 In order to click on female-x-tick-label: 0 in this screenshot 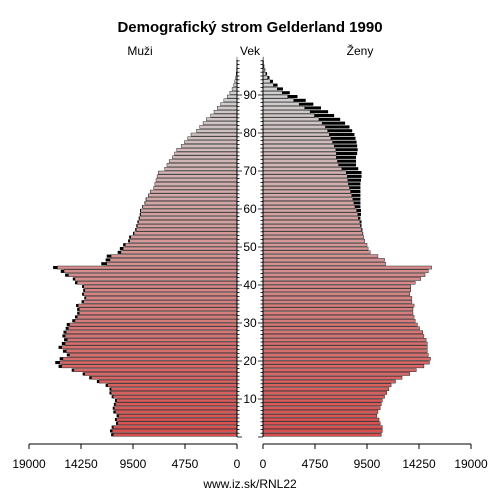, I will do `click(263, 464)`.